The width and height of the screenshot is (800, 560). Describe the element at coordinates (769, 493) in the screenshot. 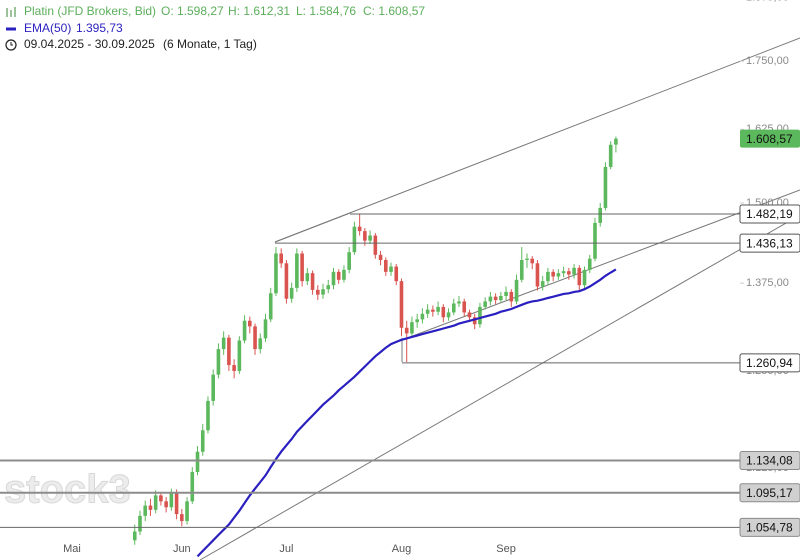

I see `level-label: 1.095,17` at that location.